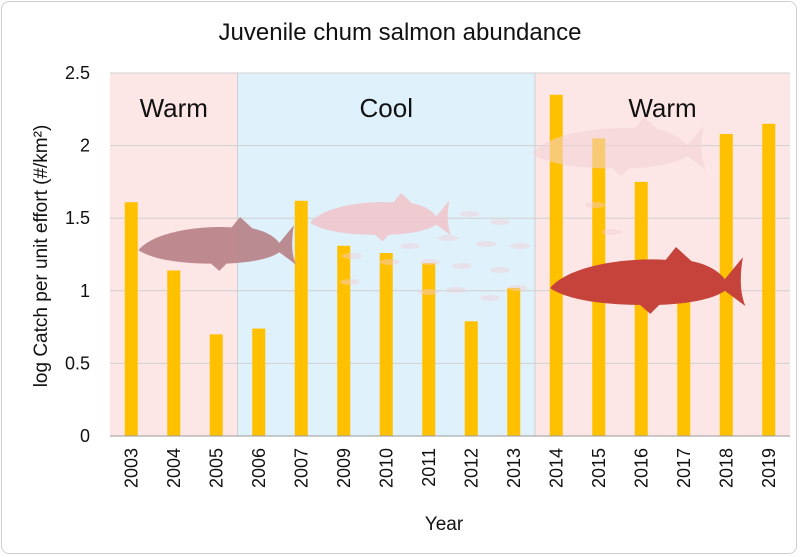  What do you see at coordinates (444, 524) in the screenshot?
I see `x-axis-label: Year` at bounding box center [444, 524].